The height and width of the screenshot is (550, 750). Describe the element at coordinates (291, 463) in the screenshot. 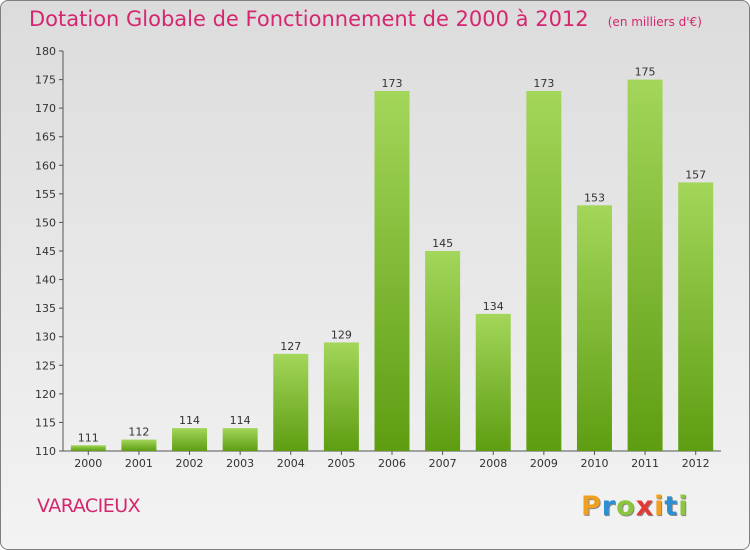

I see `x-tick-label: 2004` at that location.